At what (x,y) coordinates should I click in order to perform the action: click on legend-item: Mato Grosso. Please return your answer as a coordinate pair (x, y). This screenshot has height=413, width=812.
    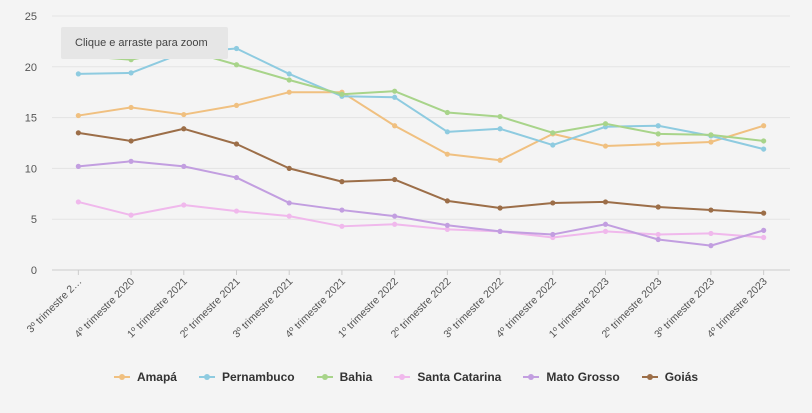
    Looking at the image, I should click on (571, 377).